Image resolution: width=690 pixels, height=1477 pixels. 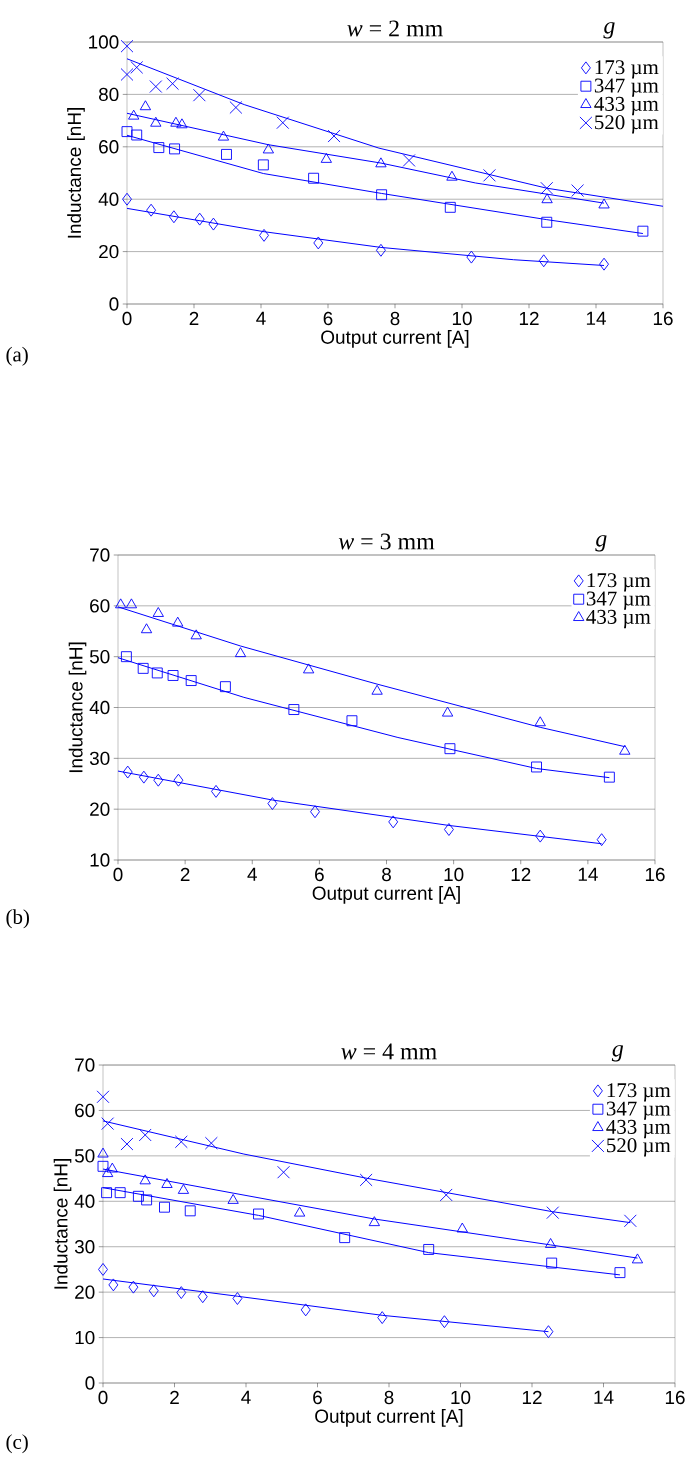 What do you see at coordinates (17, 919) in the screenshot?
I see `text: (b)` at bounding box center [17, 919].